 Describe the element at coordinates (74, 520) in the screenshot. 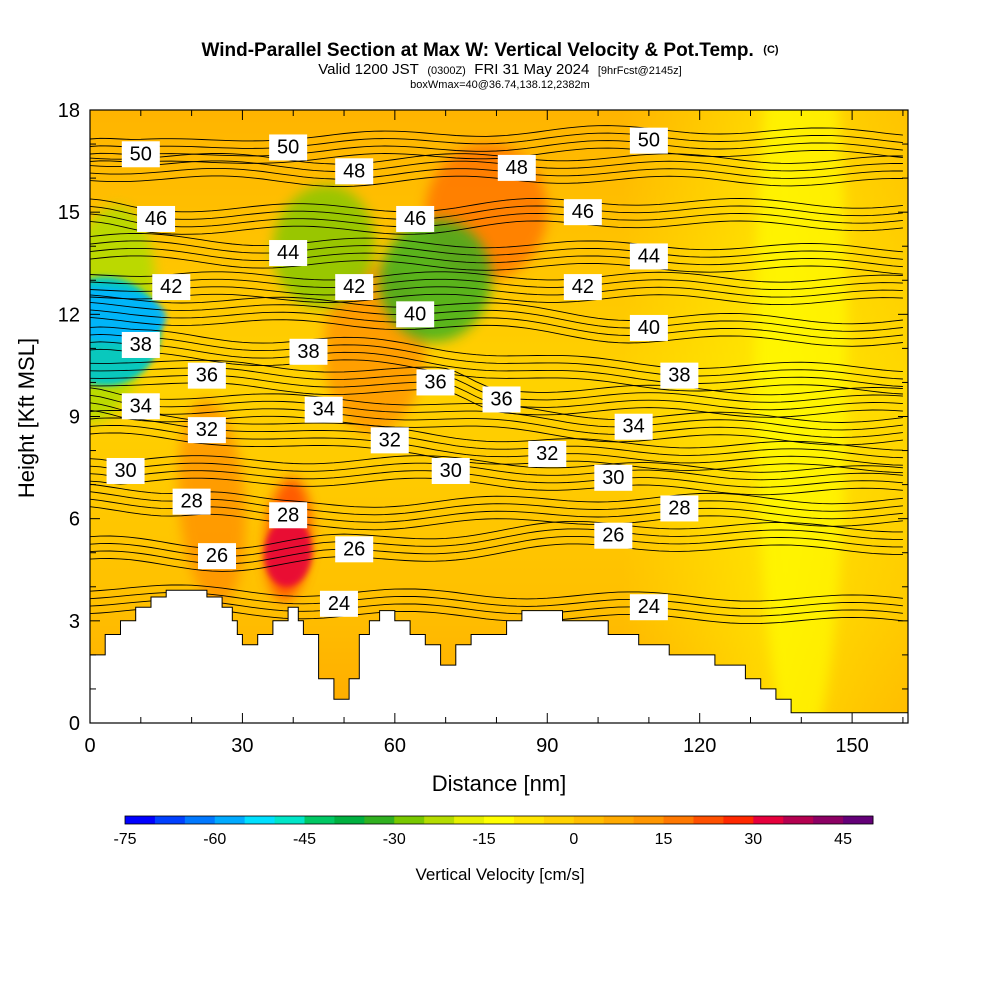

I see `y-tick-label: 6` at that location.